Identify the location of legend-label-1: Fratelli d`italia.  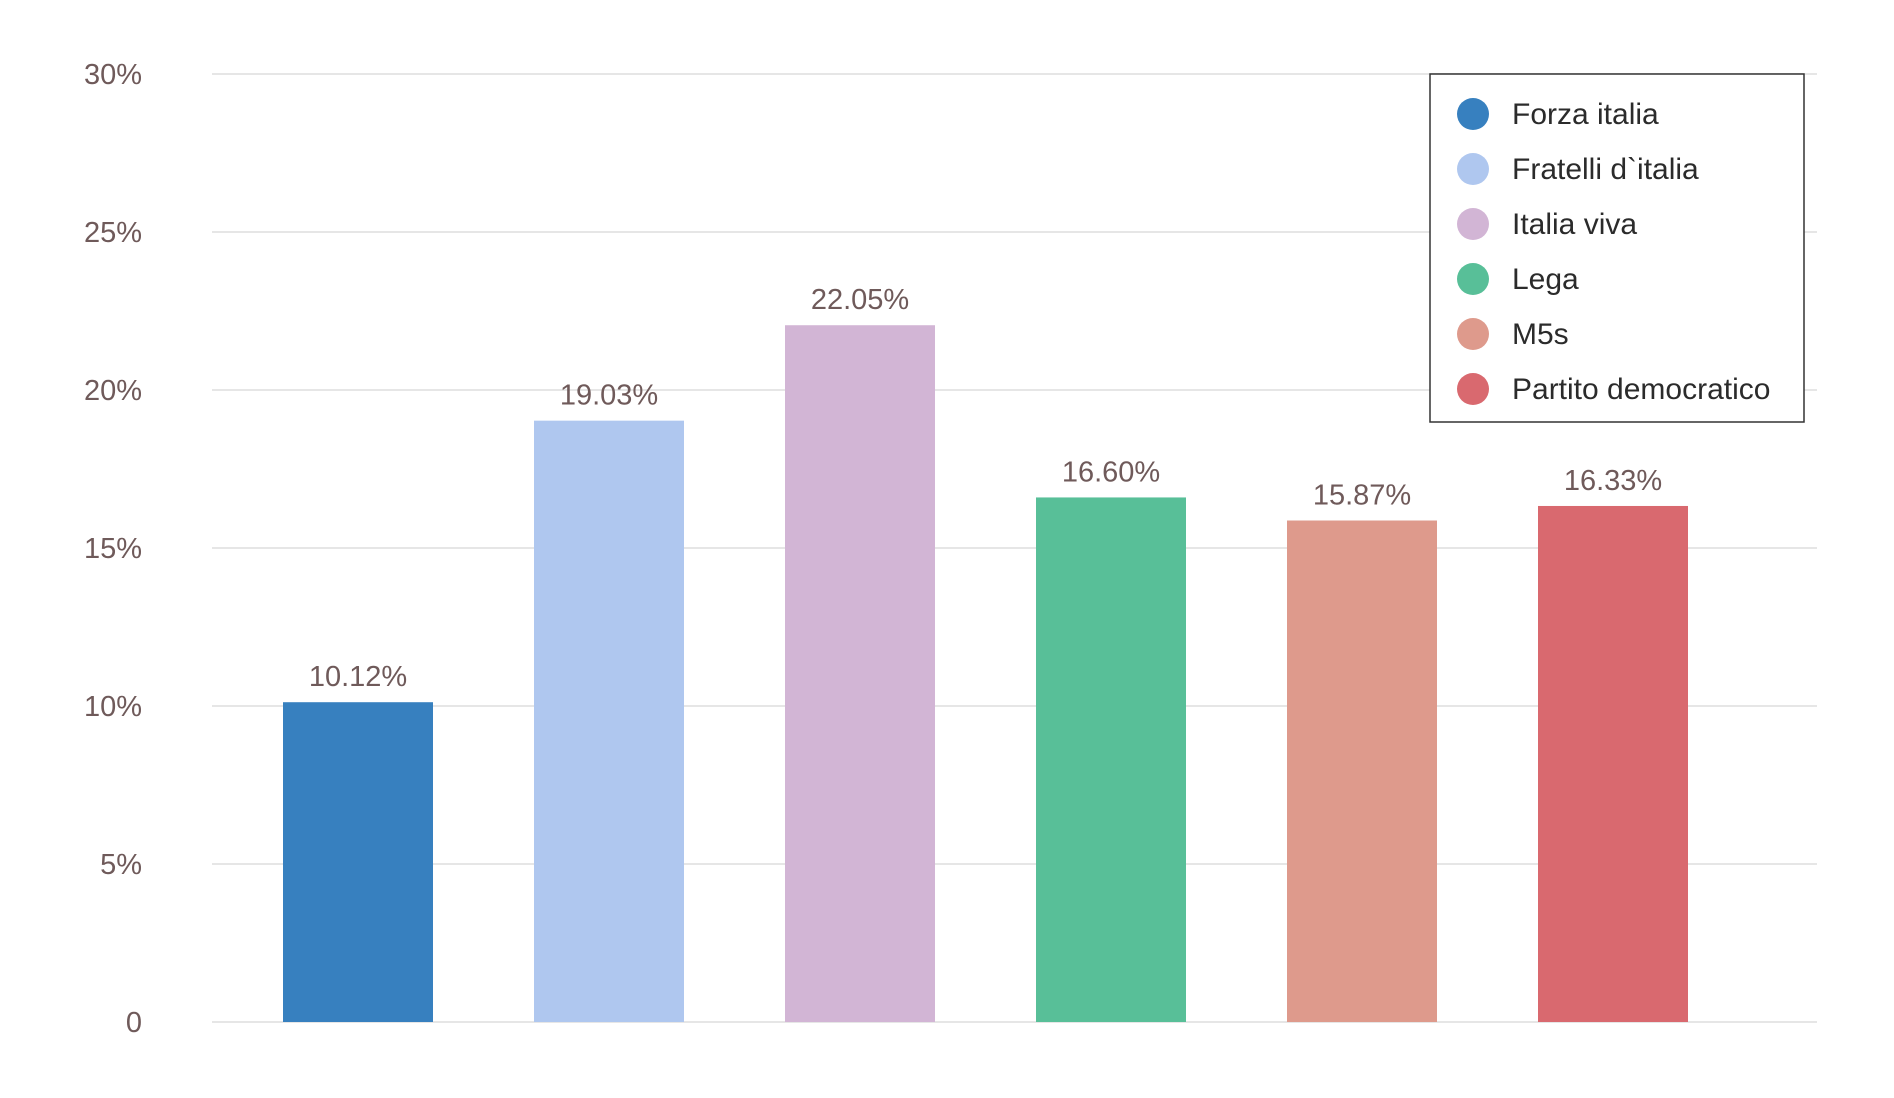
(1605, 169).